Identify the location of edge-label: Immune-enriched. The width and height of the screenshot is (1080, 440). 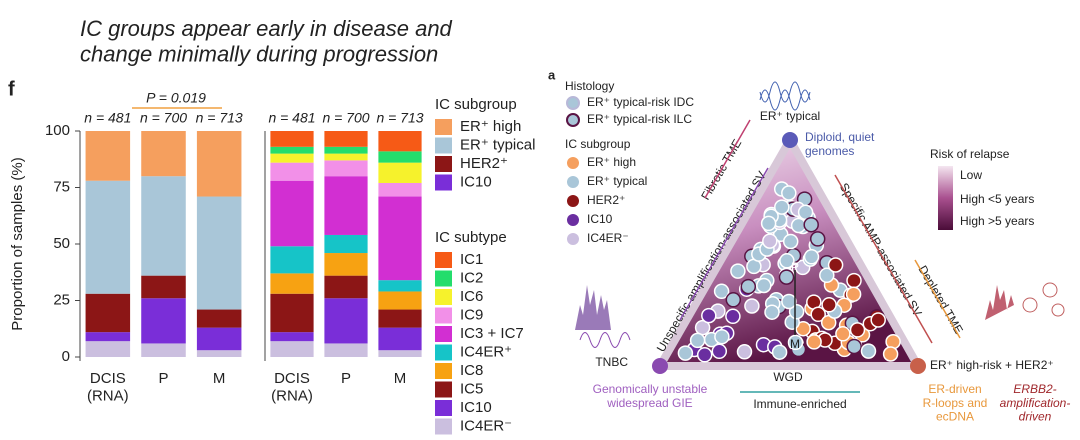
(799, 404).